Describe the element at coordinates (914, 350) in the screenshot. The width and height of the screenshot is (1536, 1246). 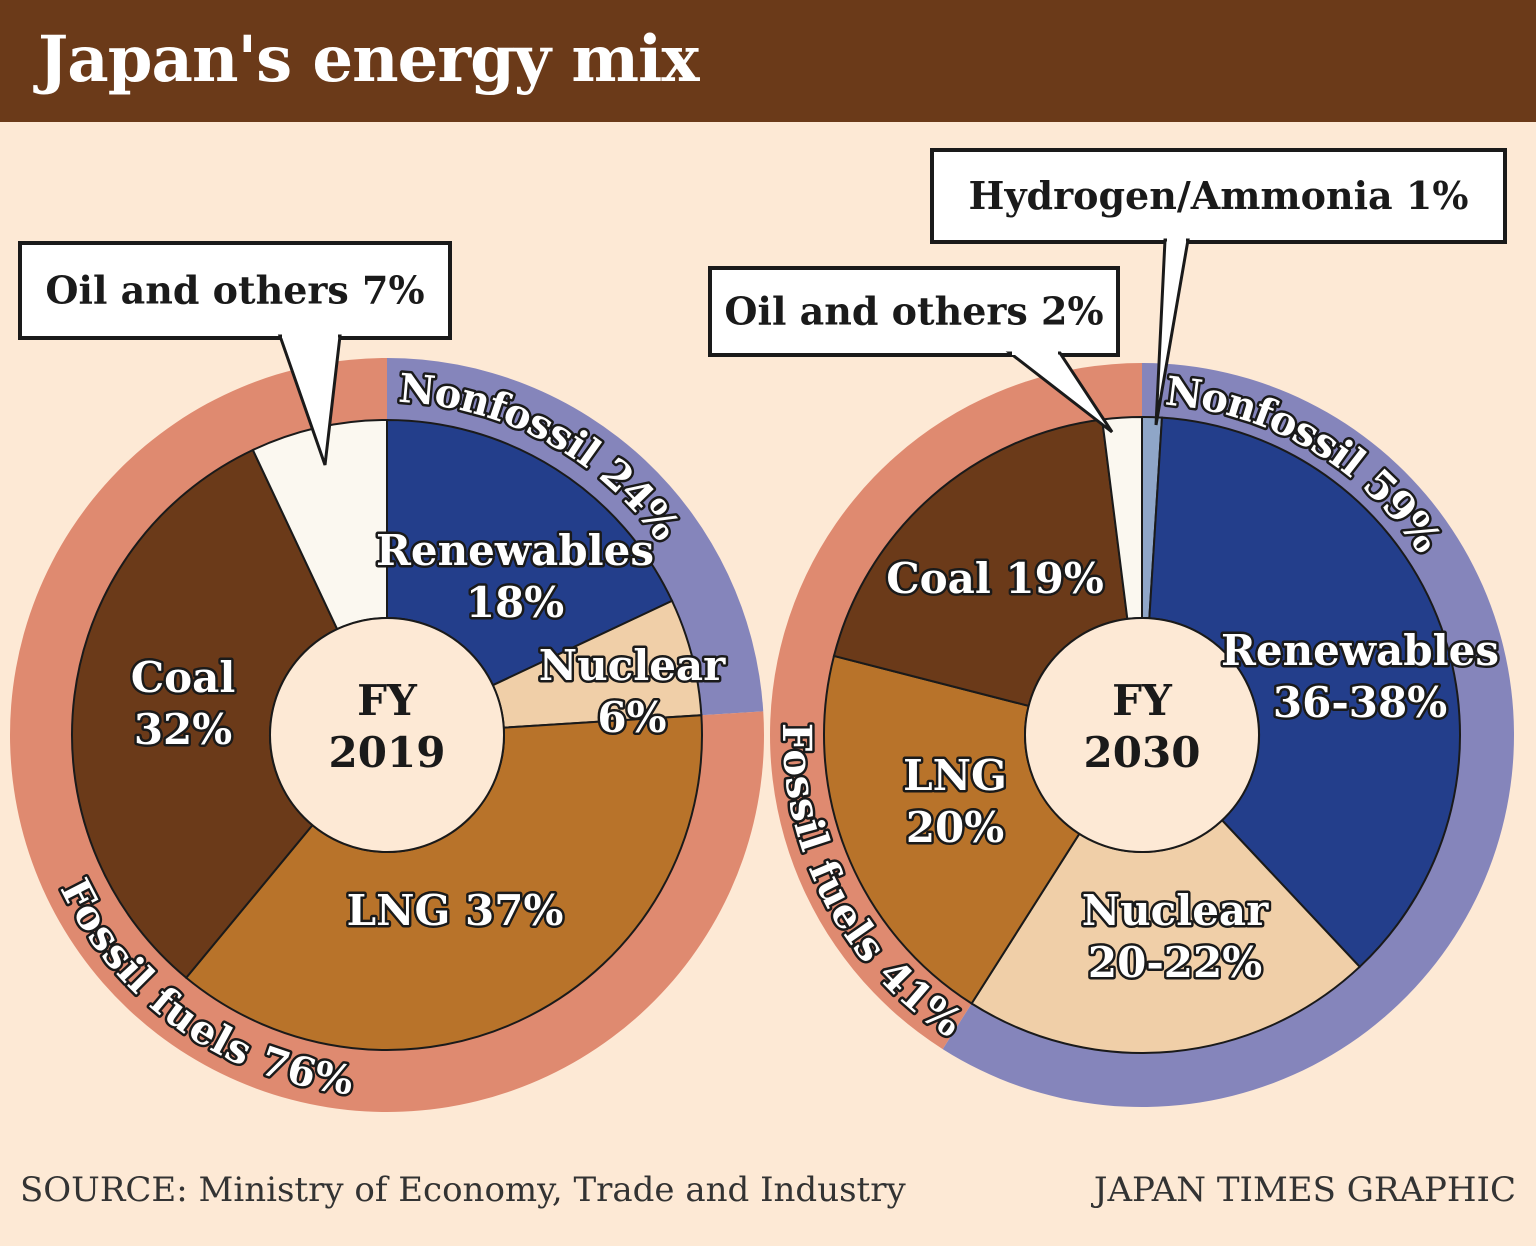
I see `callout-oil-and-others-2: Oil and others 2%` at that location.